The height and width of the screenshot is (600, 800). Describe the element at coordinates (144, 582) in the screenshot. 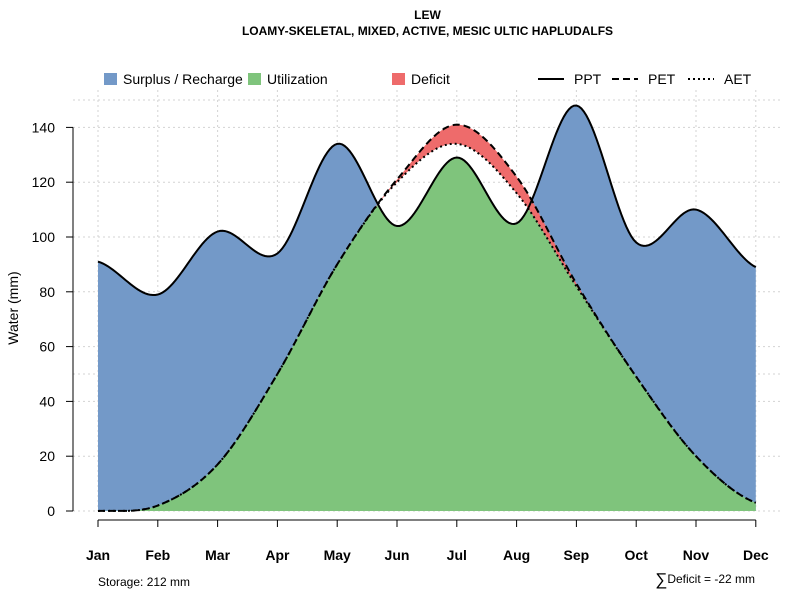

I see `storage-note: Storage: 212 mm` at that location.